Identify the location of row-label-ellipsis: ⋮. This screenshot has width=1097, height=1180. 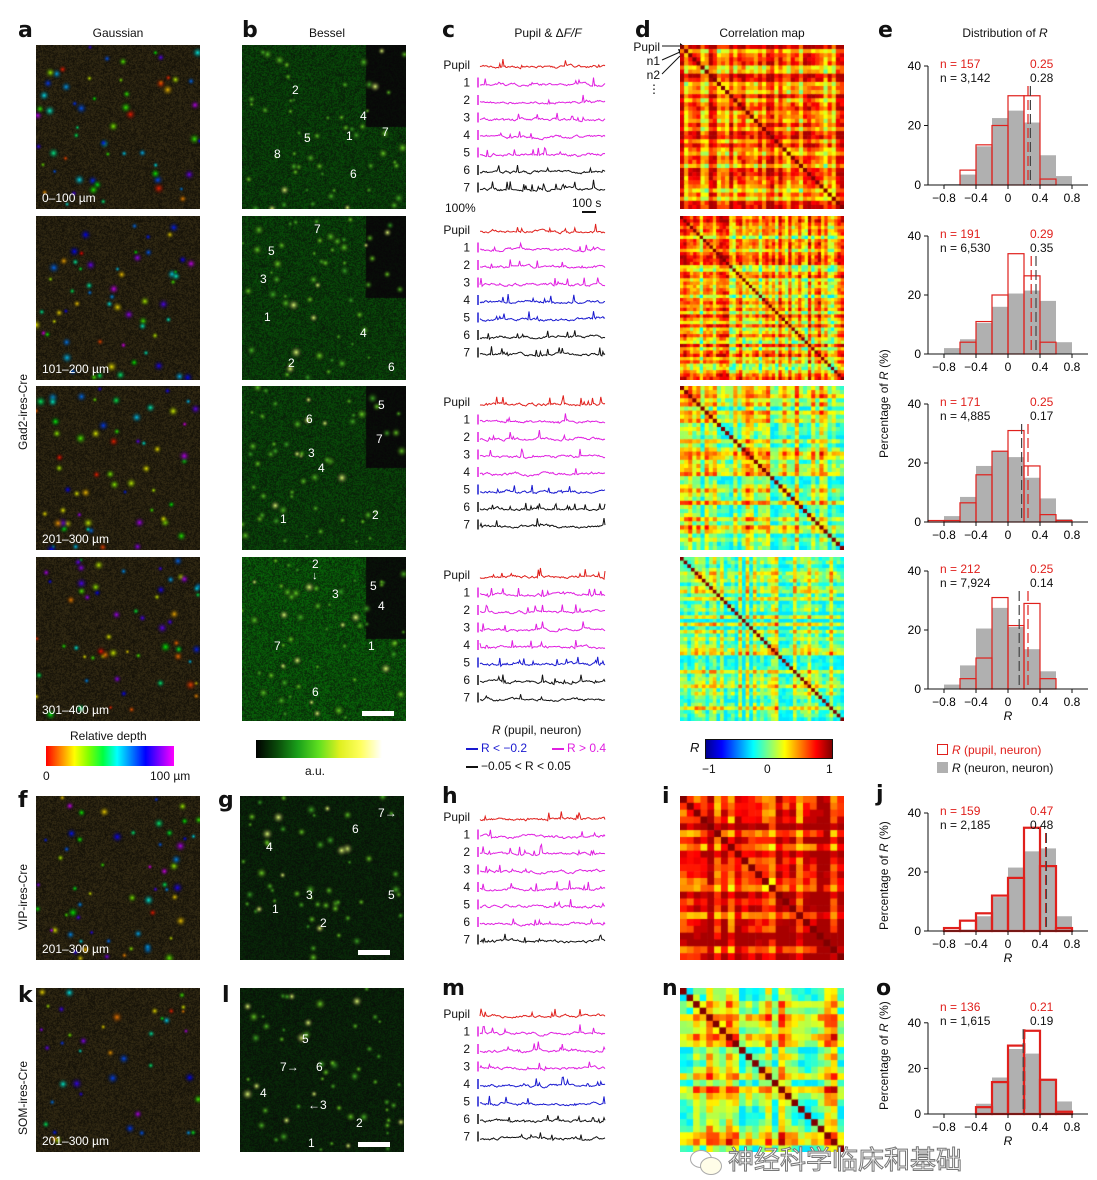
(654, 89).